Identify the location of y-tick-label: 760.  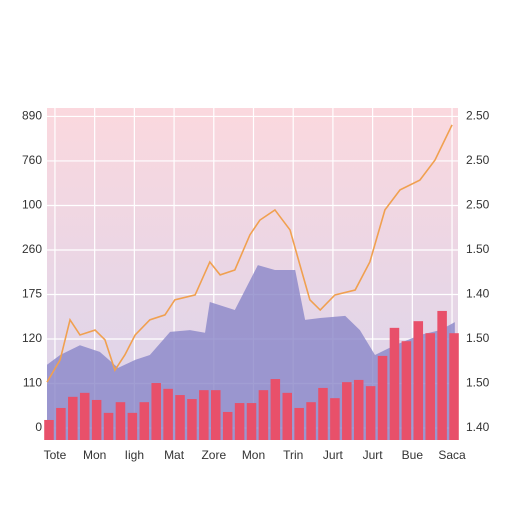
(32, 160).